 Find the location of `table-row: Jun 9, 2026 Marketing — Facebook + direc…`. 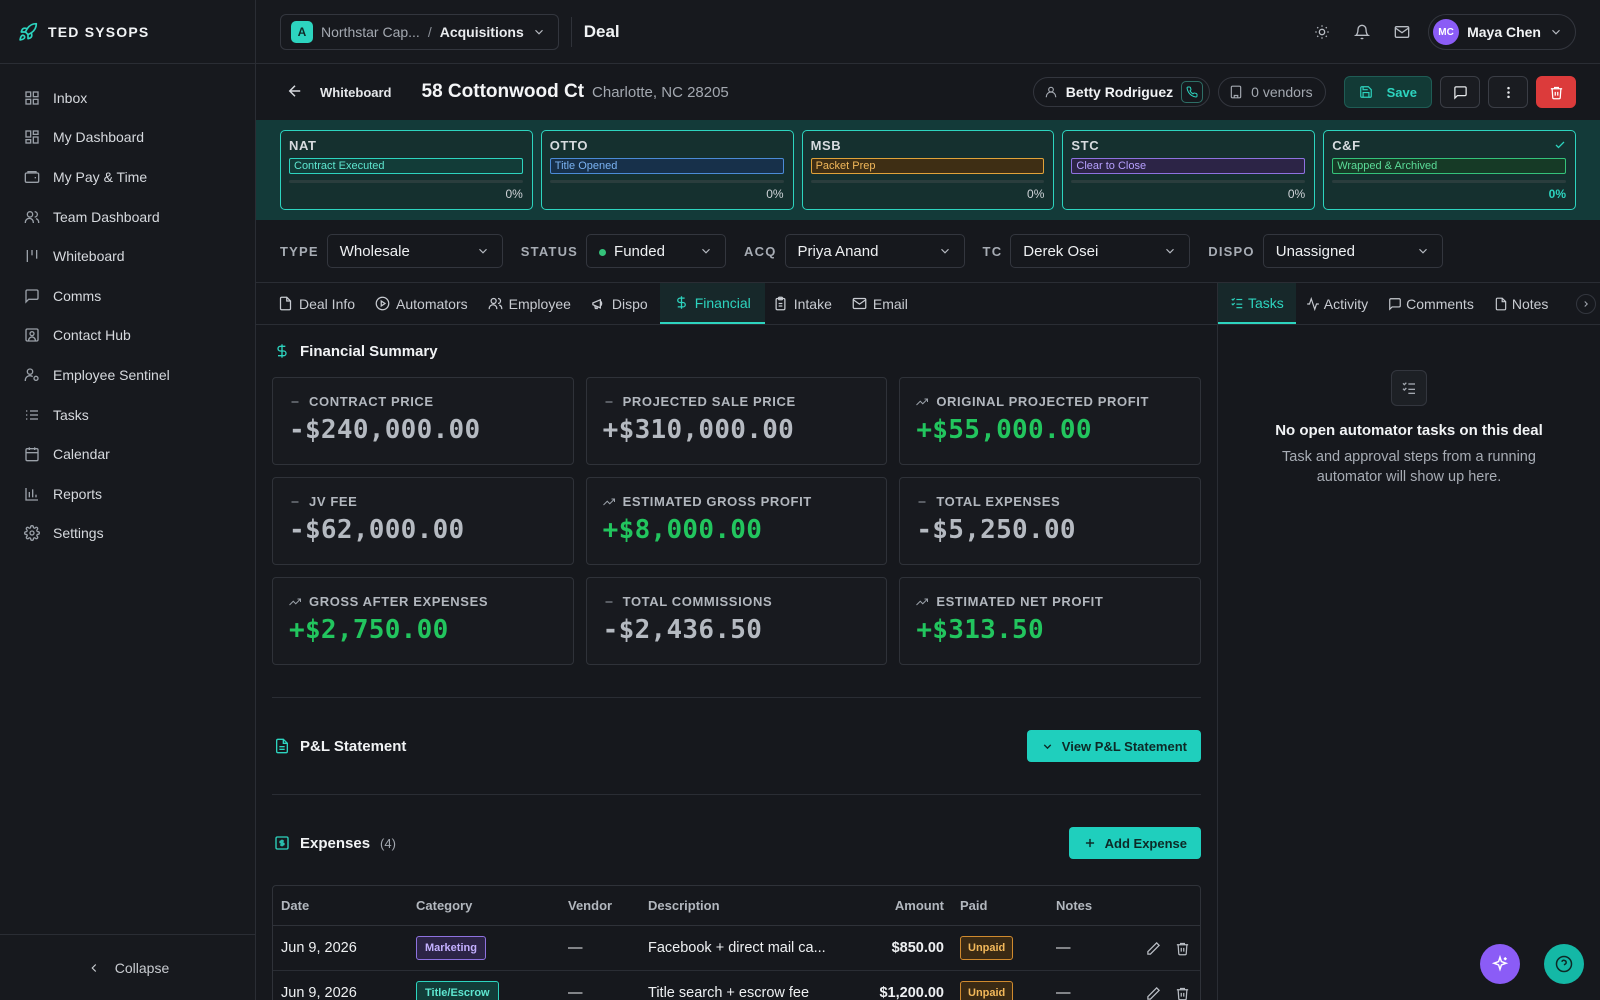

table-row: Jun 9, 2026 Marketing — Facebook + direc… is located at coordinates (736, 948).